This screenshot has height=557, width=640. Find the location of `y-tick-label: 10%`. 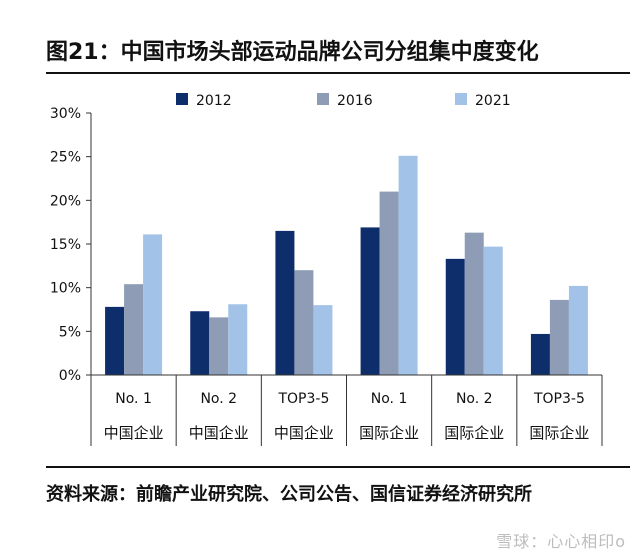

y-tick-label: 10% is located at coordinates (65, 289).